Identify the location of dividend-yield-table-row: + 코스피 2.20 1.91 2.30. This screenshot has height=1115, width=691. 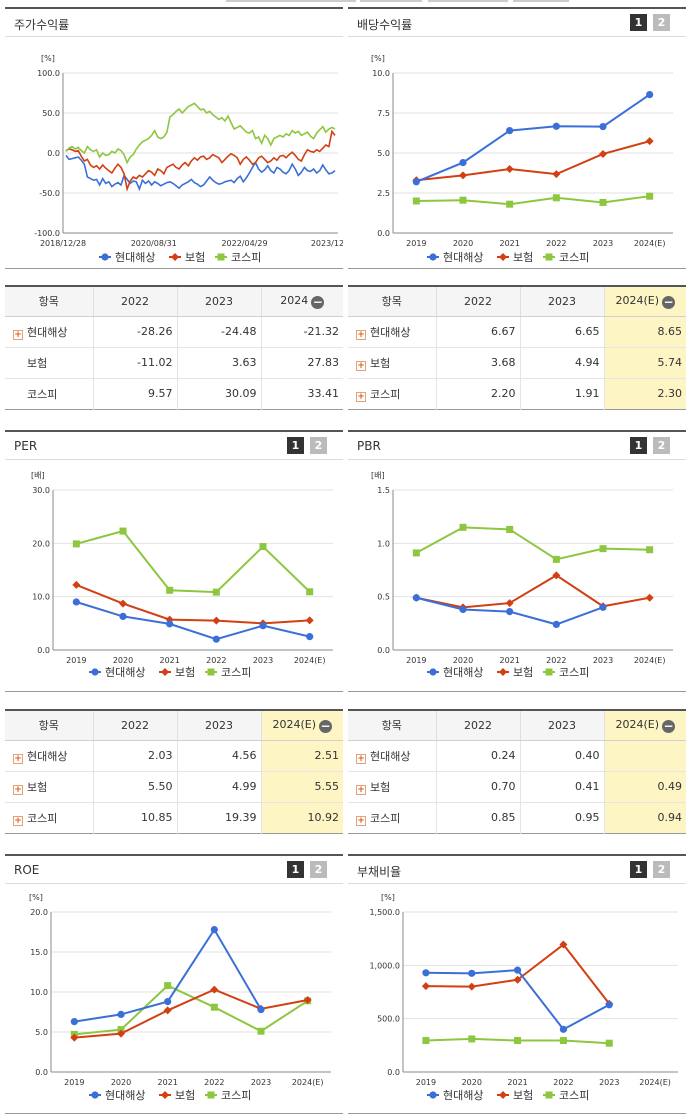
(517, 393).